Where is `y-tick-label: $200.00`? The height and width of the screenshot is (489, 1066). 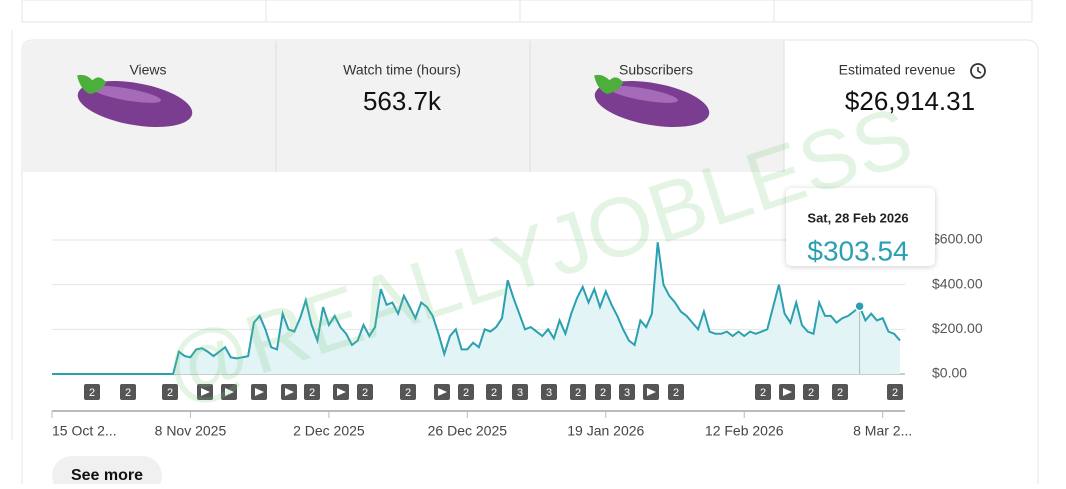 y-tick-label: $200.00 is located at coordinates (957, 328).